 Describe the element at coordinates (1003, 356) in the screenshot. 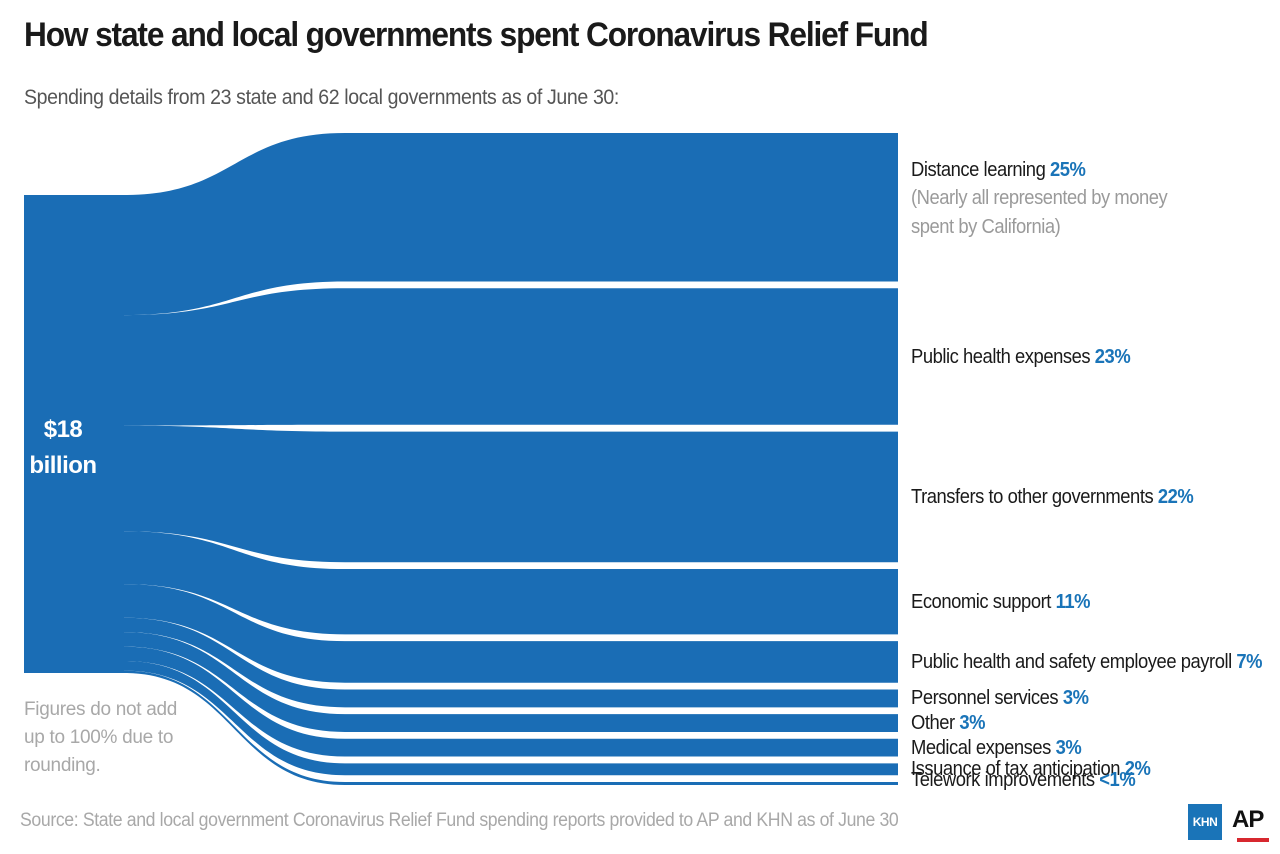

I see `label-name-public-health-expenses: Public health expenses` at that location.